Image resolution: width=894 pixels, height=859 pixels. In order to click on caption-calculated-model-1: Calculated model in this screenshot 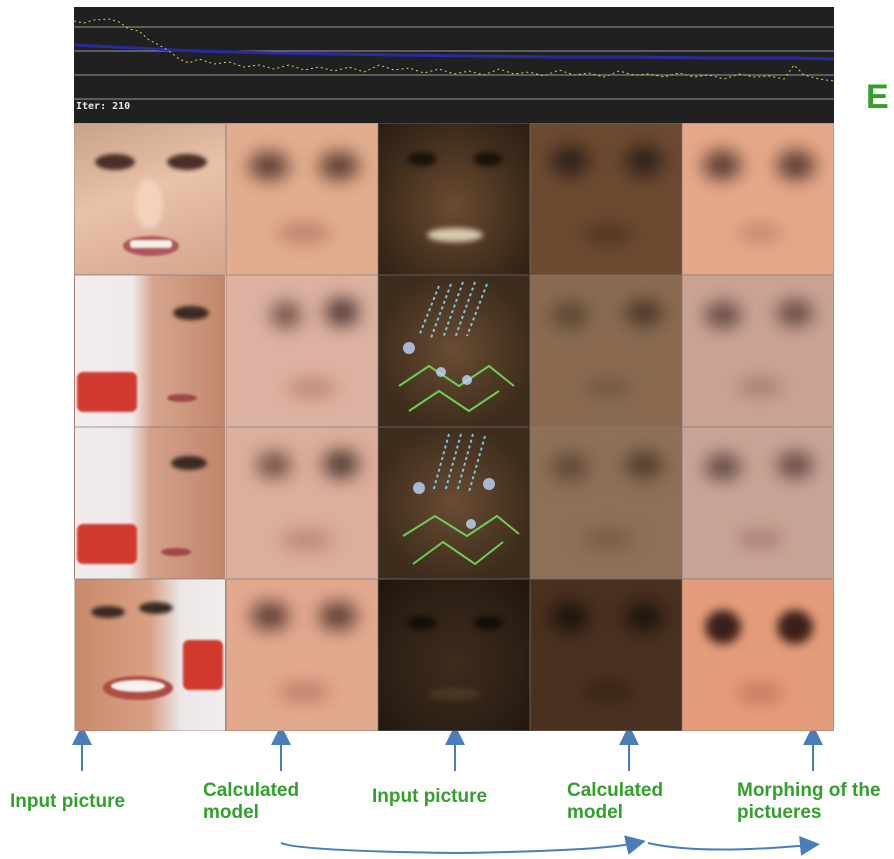, I will do `click(251, 801)`.